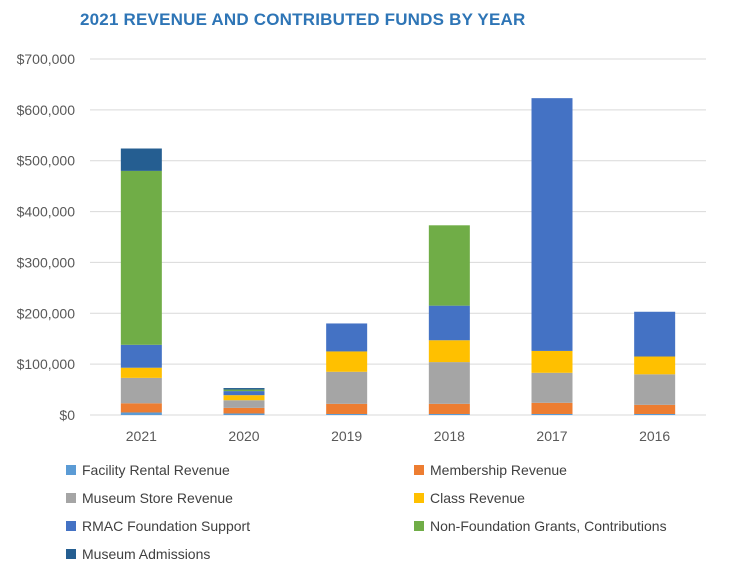  Describe the element at coordinates (477, 498) in the screenshot. I see `legend-label: Class Revenue` at that location.